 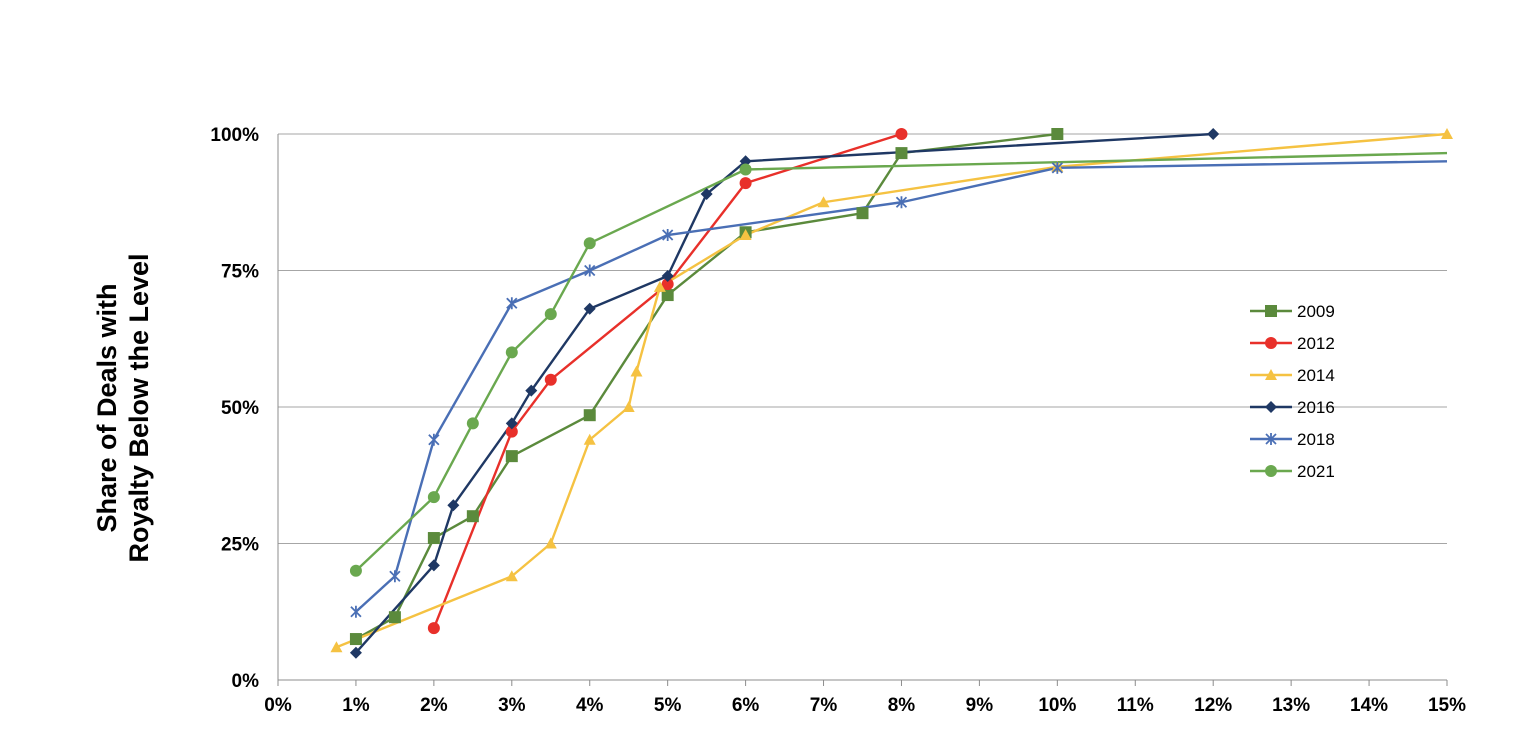 What do you see at coordinates (668, 705) in the screenshot?
I see `x-tick-label: 5%` at bounding box center [668, 705].